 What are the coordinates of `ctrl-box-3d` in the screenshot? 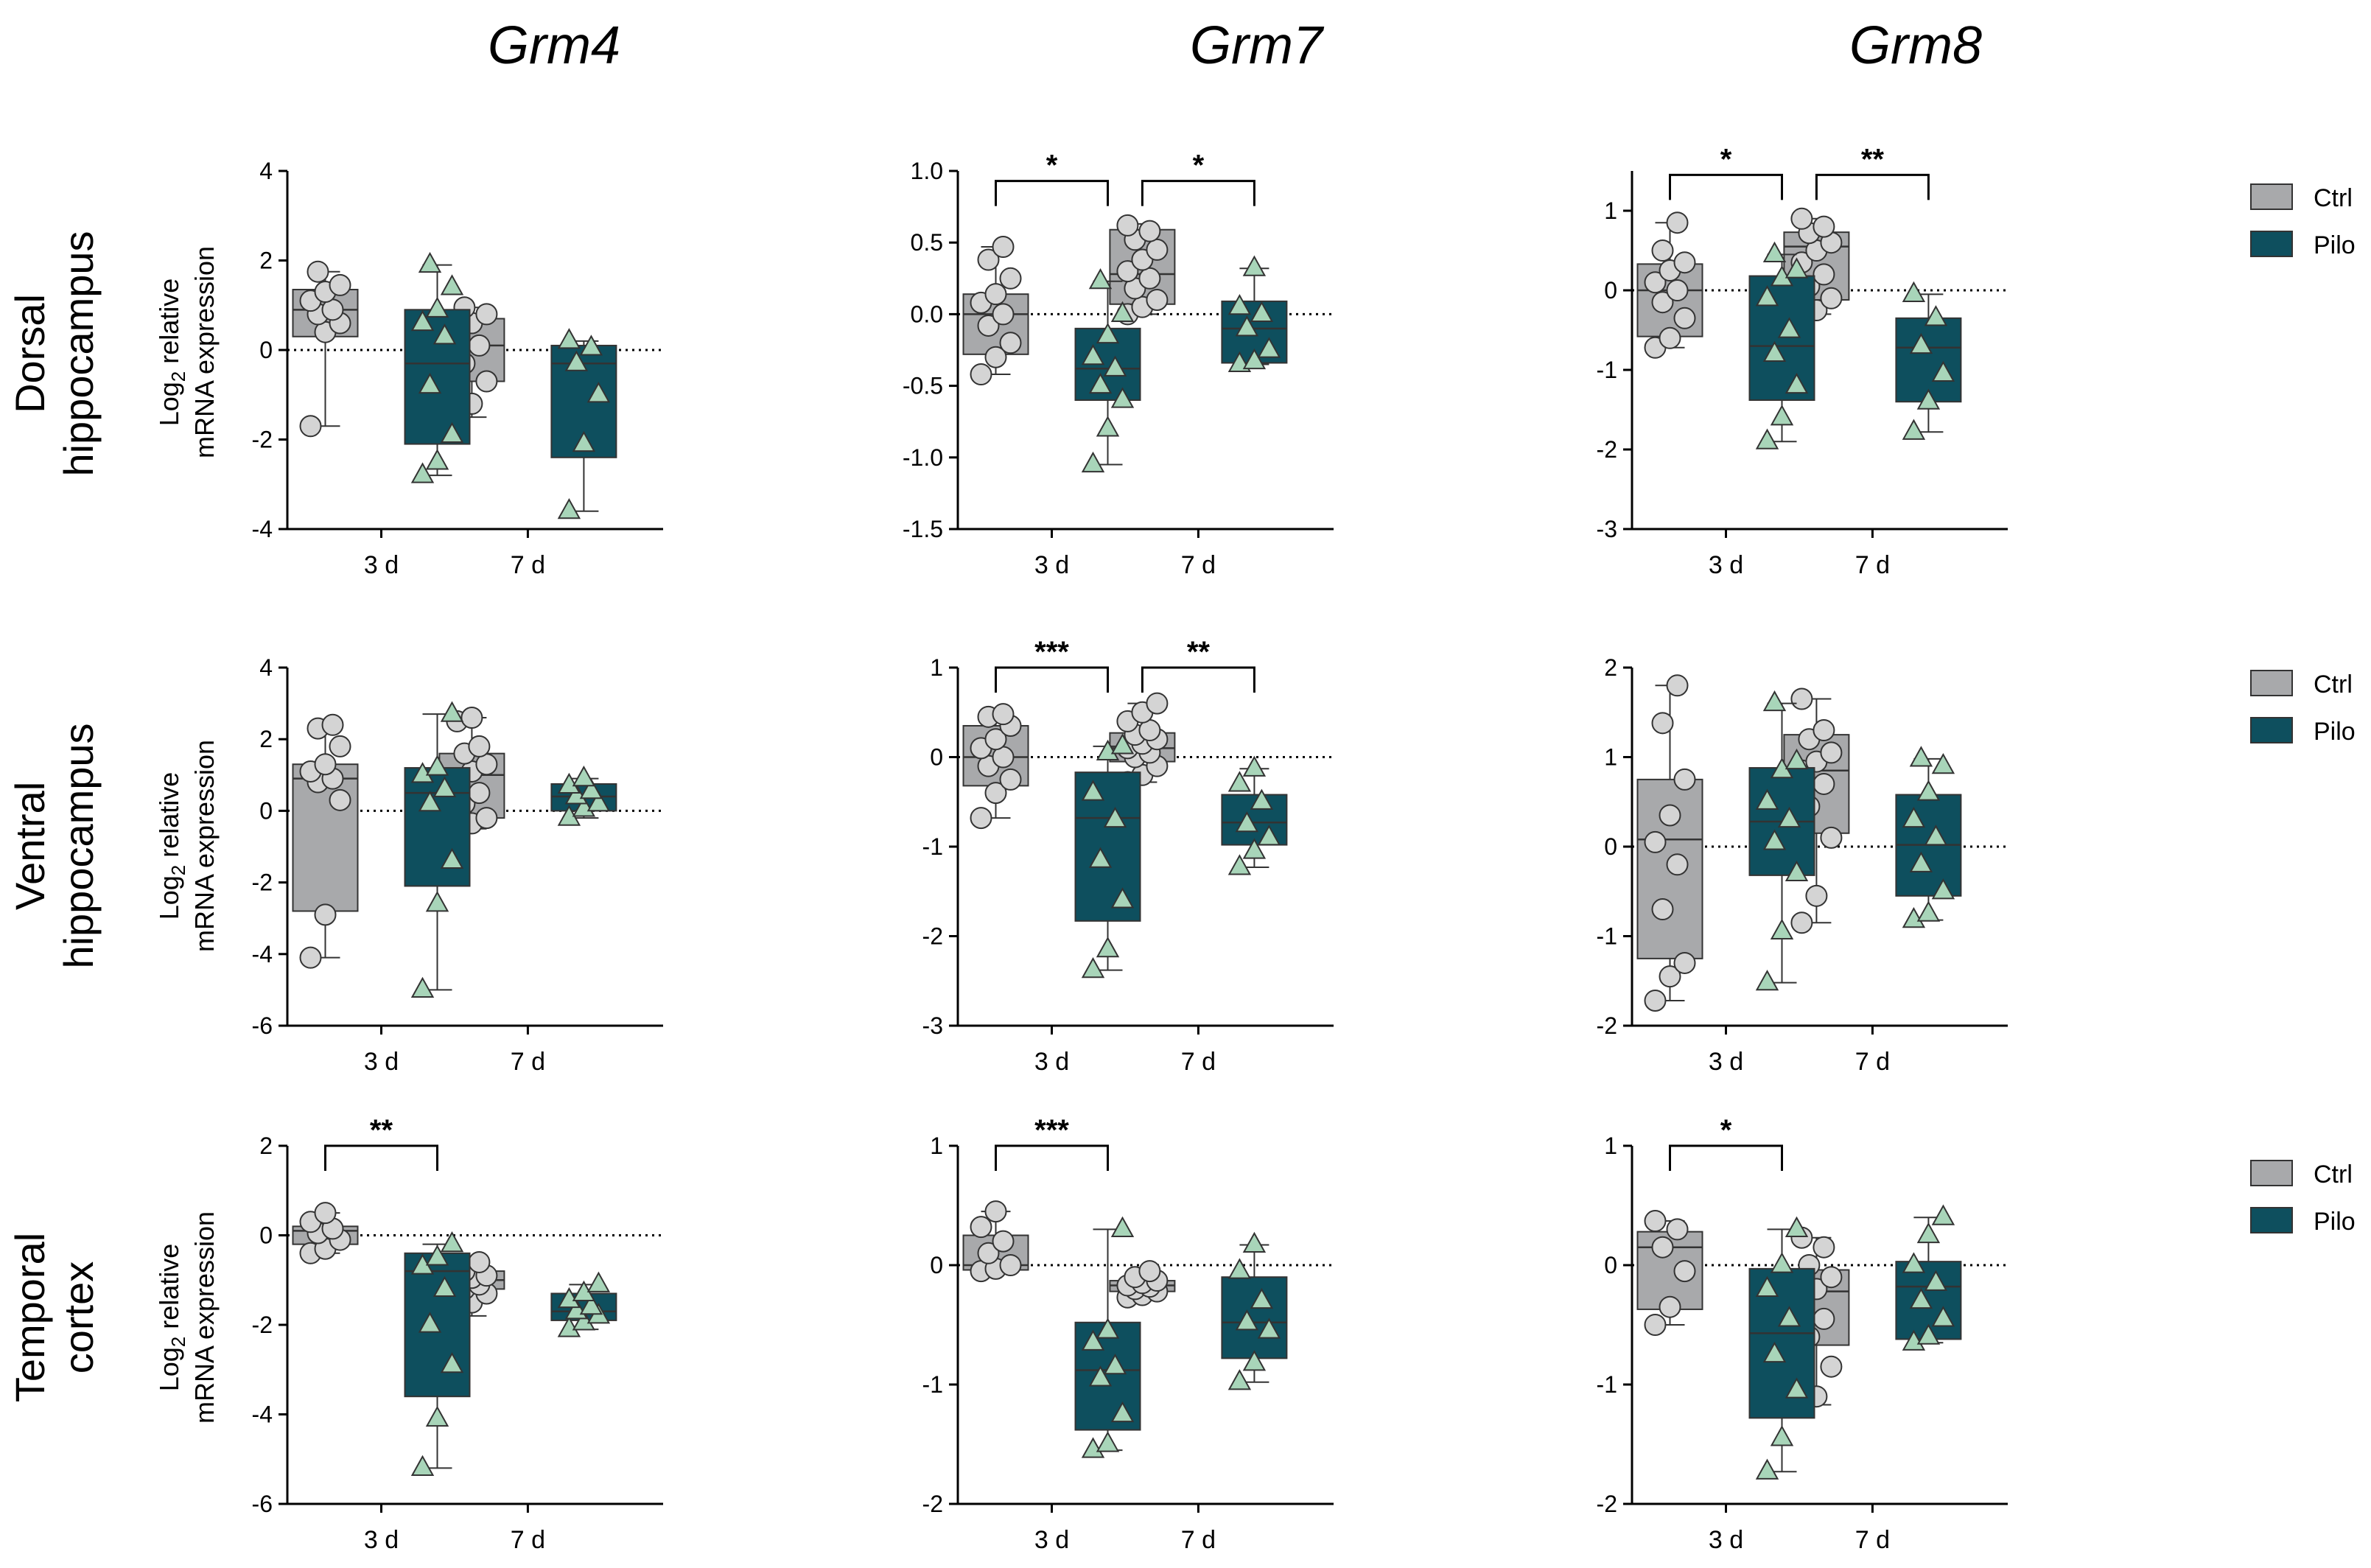 It's located at (995, 766).